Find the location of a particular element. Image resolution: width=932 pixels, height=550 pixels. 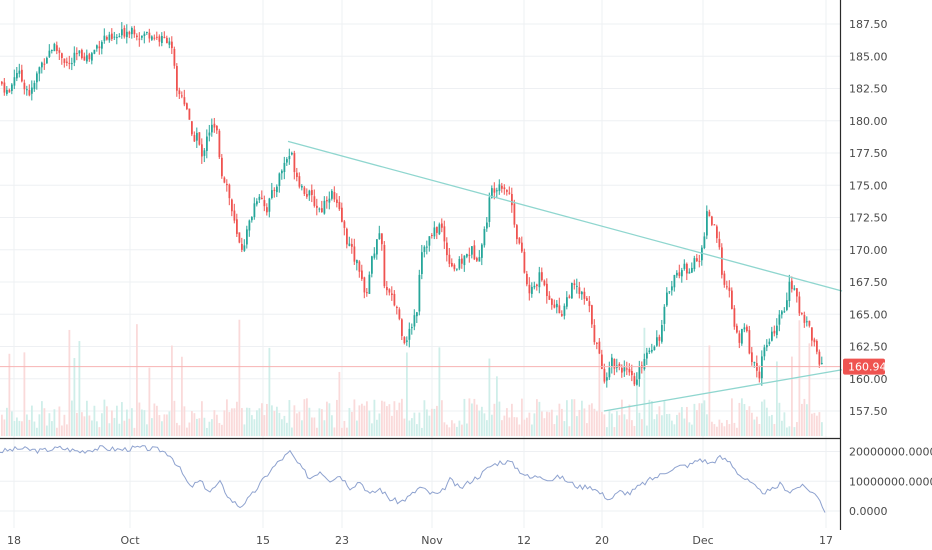

time-tick-label: 20 is located at coordinates (602, 540).